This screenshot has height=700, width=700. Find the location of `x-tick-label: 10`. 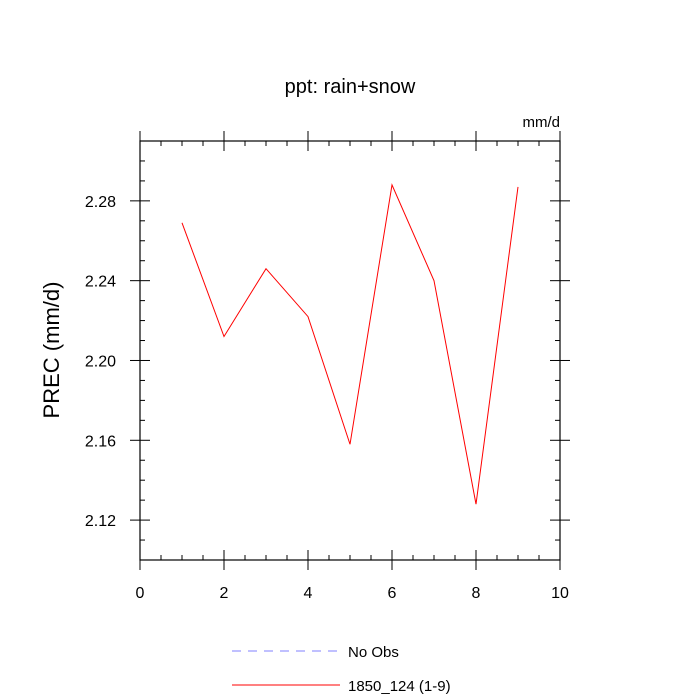

x-tick-label: 10 is located at coordinates (560, 593).